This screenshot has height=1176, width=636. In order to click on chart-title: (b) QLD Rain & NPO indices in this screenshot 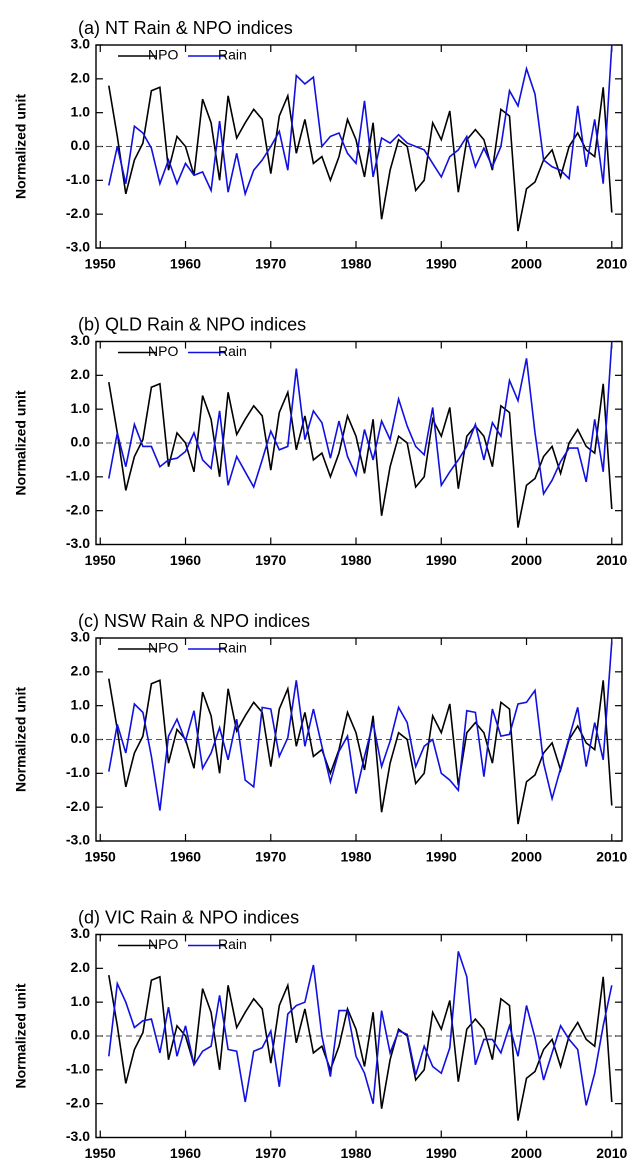, I will do `click(192, 324)`.